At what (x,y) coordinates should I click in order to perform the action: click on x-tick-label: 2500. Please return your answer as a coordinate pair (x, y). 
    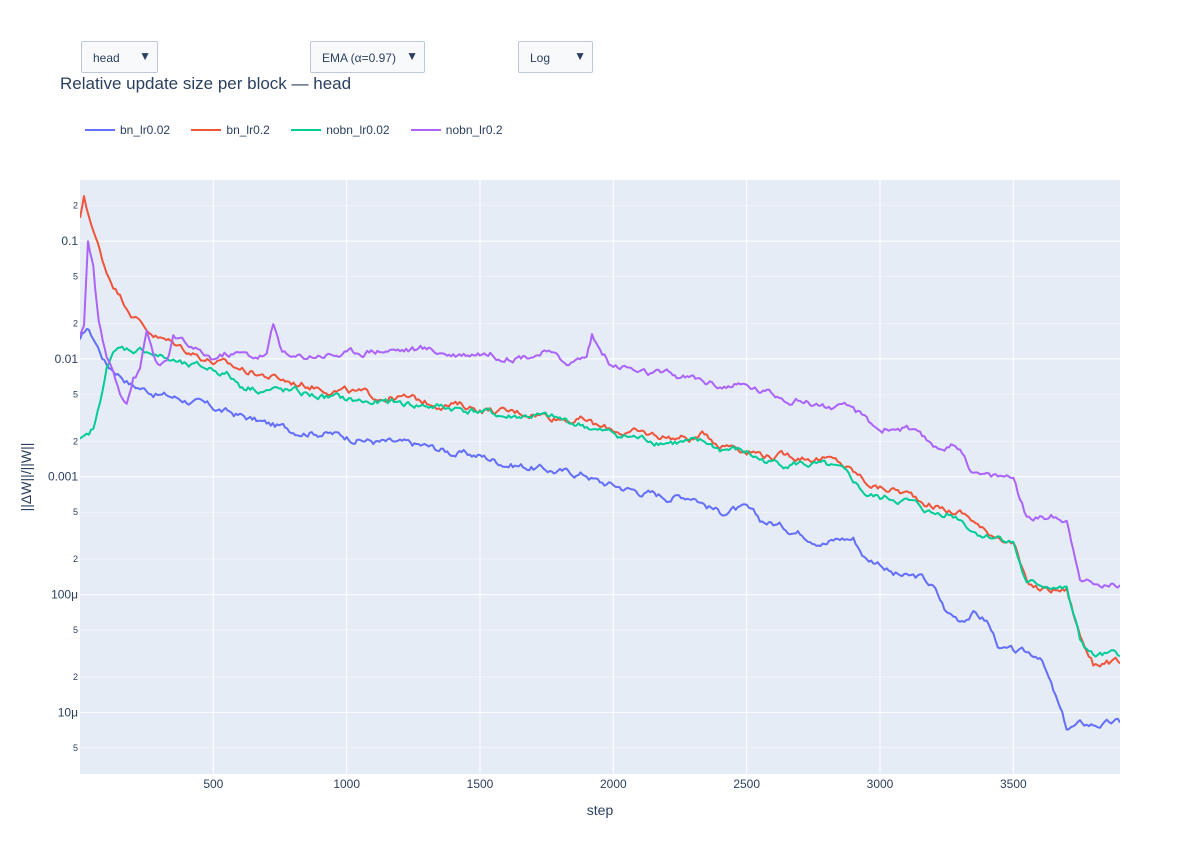
    Looking at the image, I should click on (746, 784).